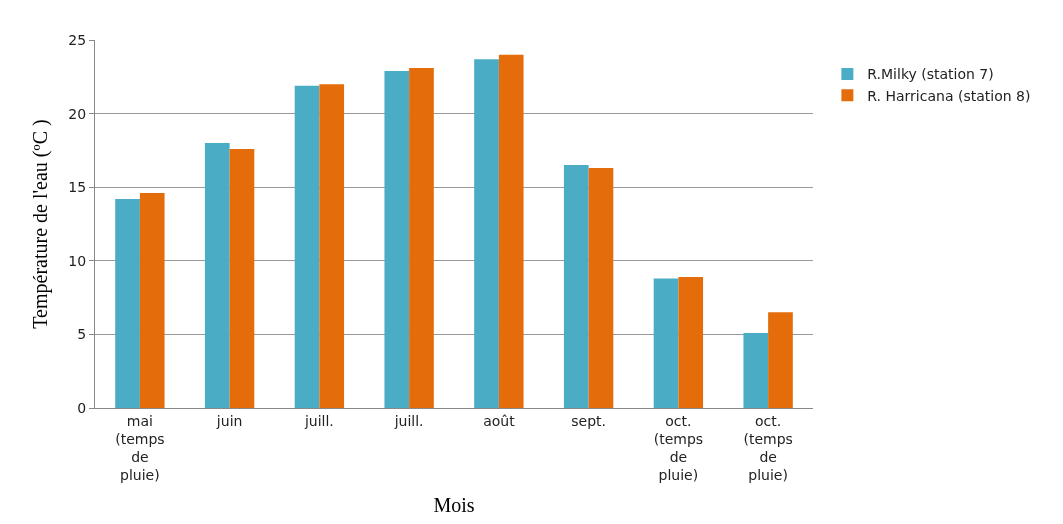 The width and height of the screenshot is (1063, 524). Describe the element at coordinates (82, 407) in the screenshot. I see `y-tick-label: 0` at that location.